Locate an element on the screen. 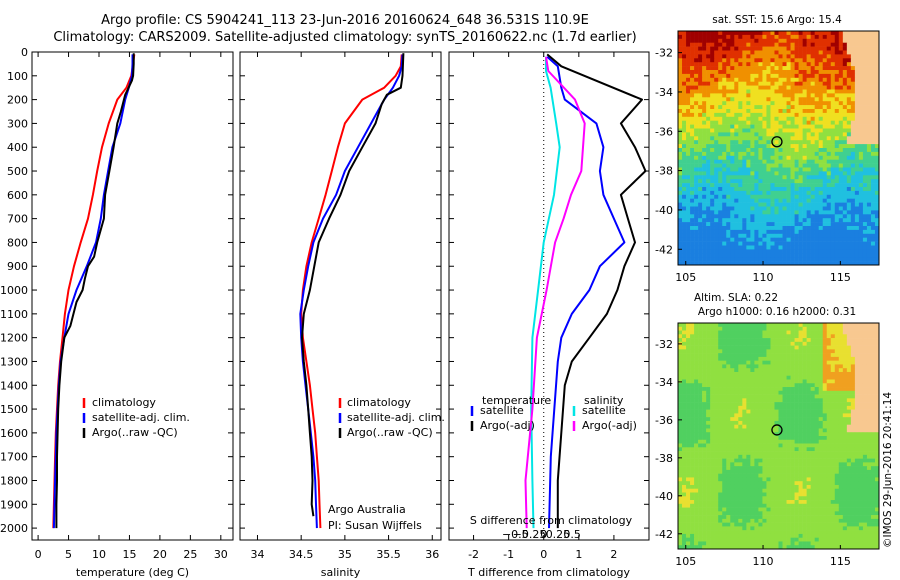 The width and height of the screenshot is (900, 580). x-tick-label: 0 is located at coordinates (38, 554).